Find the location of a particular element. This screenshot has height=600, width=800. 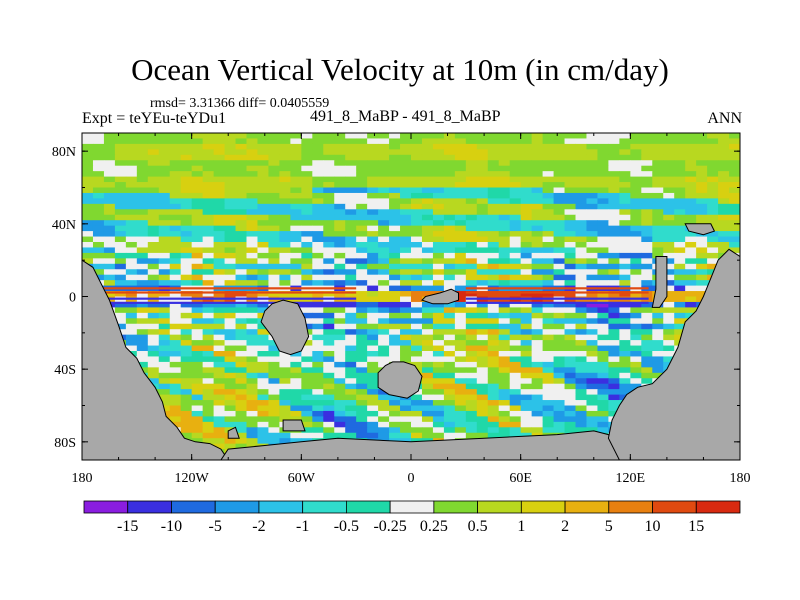

colorbar-level-label: -1 is located at coordinates (302, 526).